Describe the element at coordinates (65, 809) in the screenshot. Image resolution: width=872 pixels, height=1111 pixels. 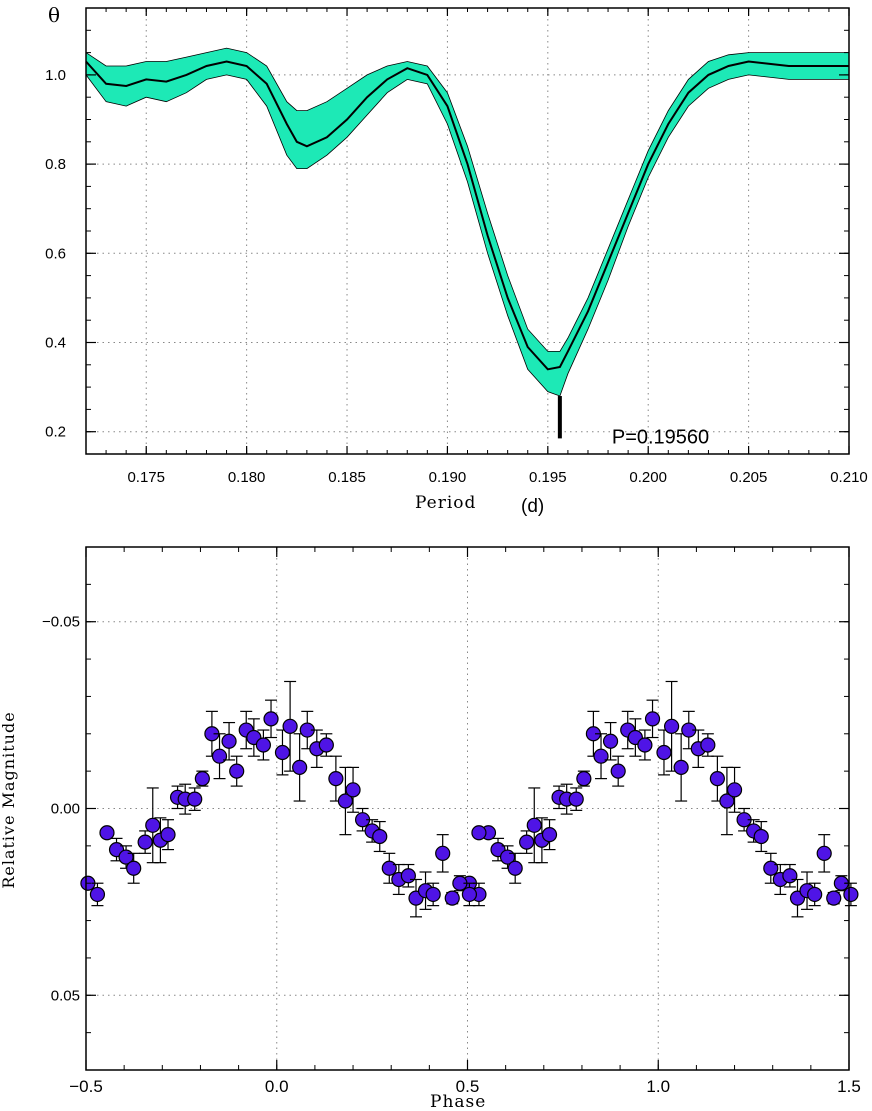
I see `y-tick-label: 0.00` at that location.